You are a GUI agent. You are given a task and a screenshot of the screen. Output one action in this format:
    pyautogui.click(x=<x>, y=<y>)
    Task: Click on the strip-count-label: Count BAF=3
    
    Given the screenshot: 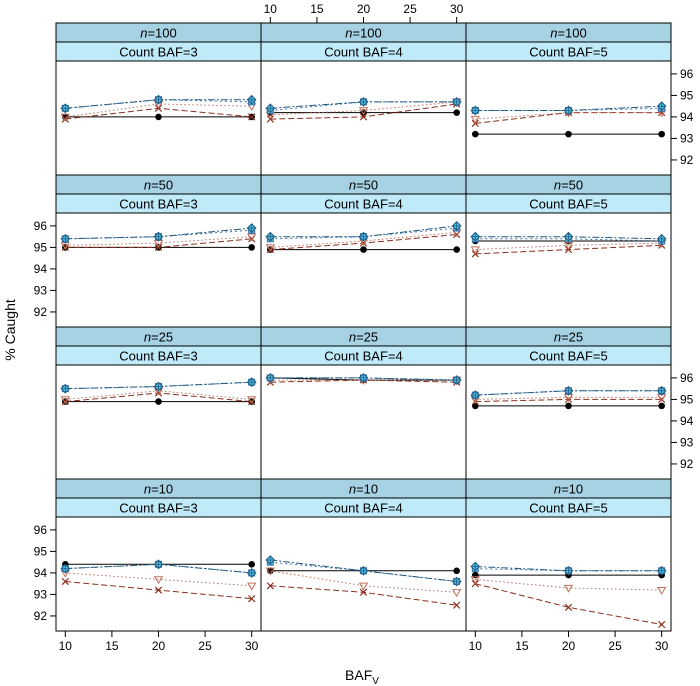 What is the action you would take?
    pyautogui.click(x=158, y=508)
    